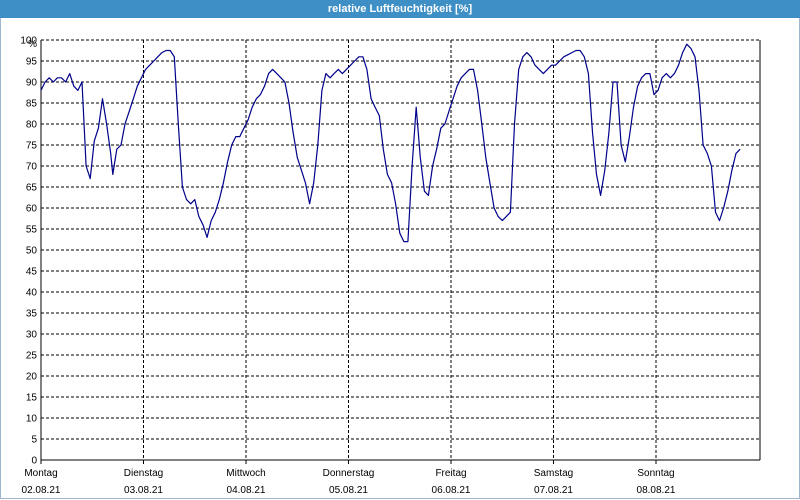  I want to click on chart-title: relative Luftfeuchtigkeit [%], so click(400, 9).